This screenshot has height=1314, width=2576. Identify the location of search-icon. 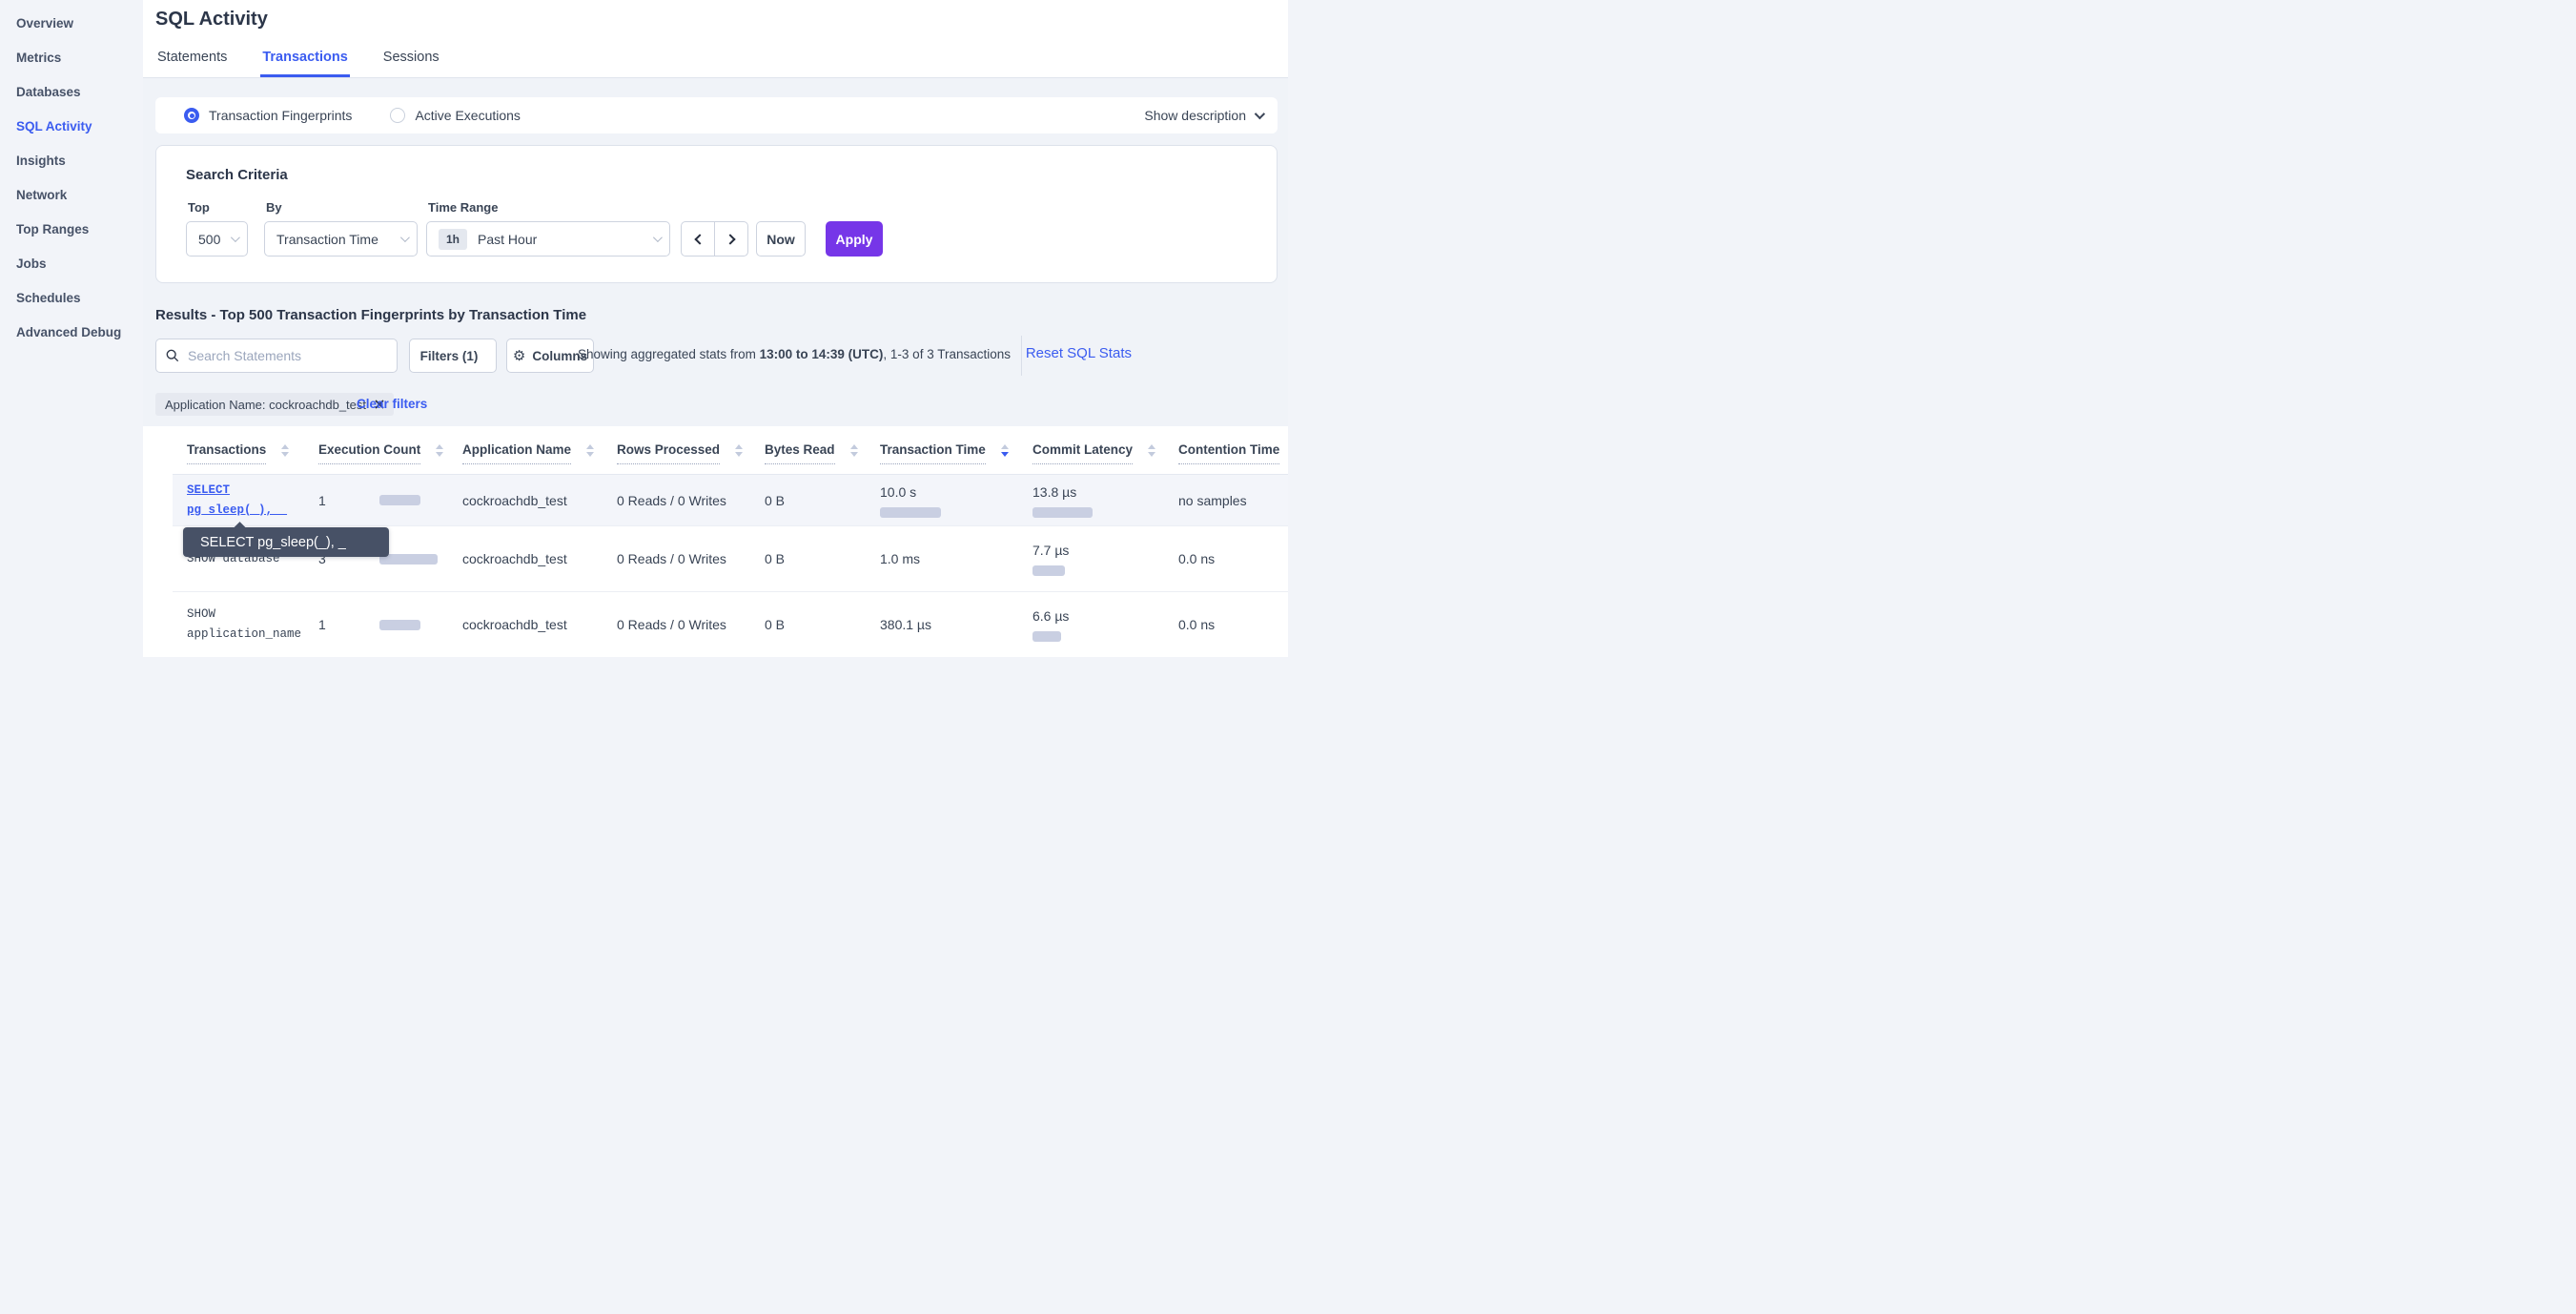
(173, 355).